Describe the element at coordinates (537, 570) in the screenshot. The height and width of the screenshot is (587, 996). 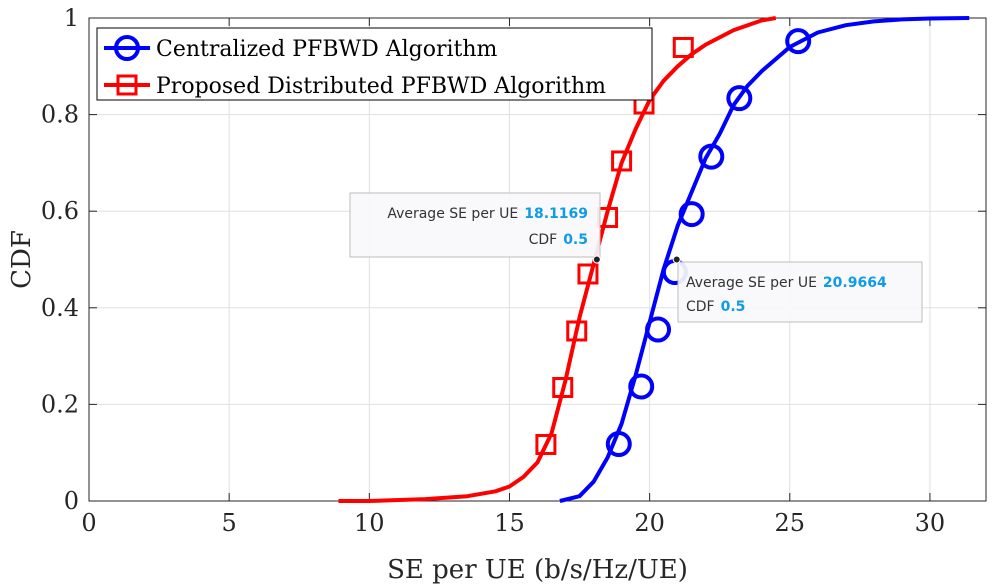
I see `x-axis-title: SE per UE (b/s/Hz/UE)` at that location.